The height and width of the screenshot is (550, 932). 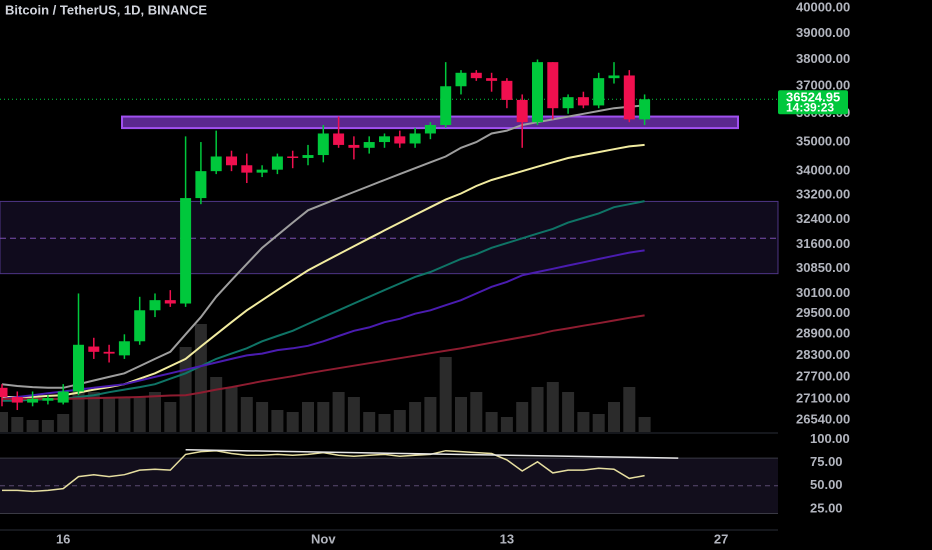 I want to click on rsi-tick-label: 50.00, so click(x=826, y=484).